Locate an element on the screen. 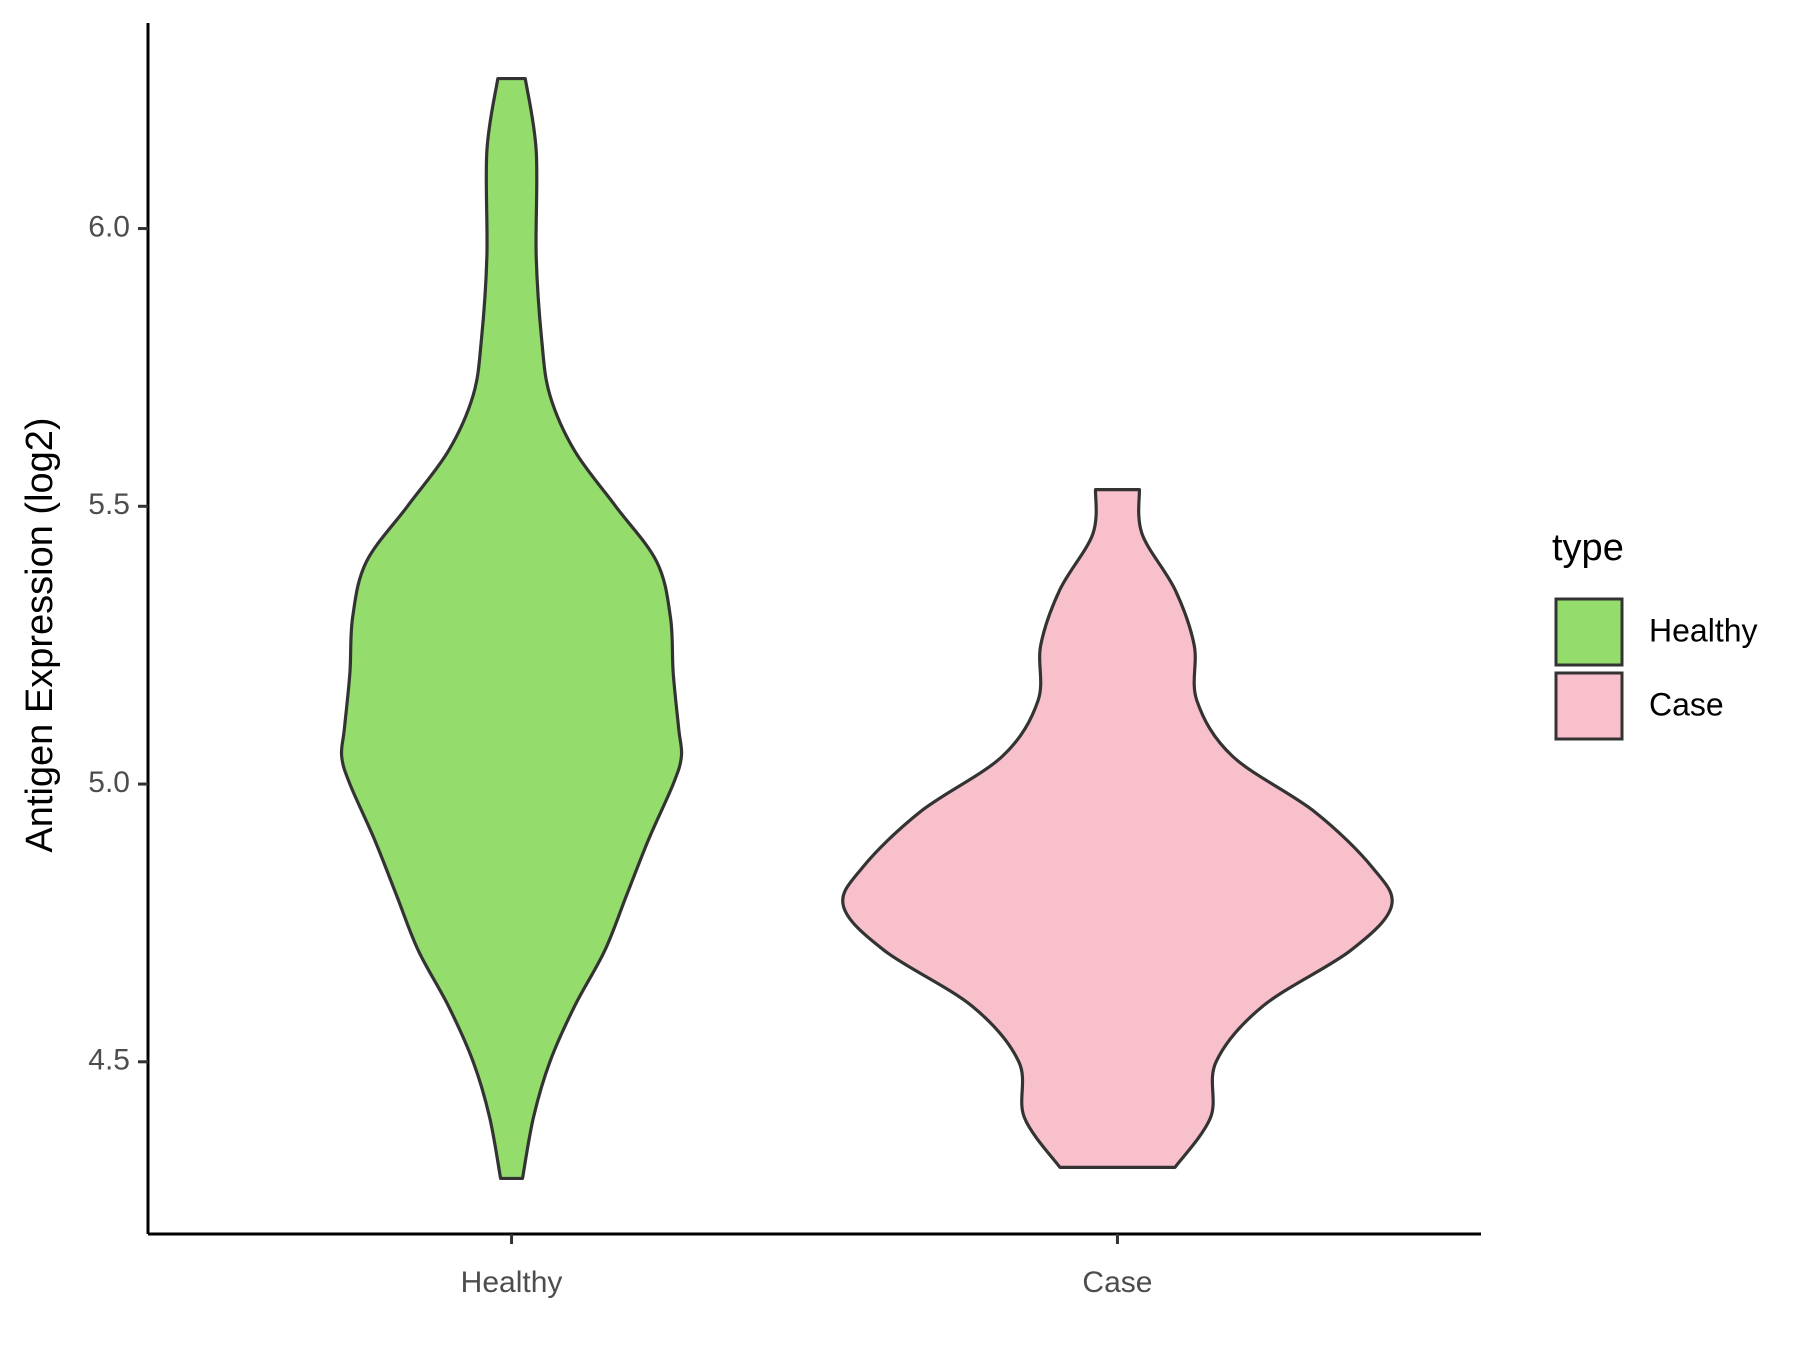  legend-label: Case is located at coordinates (1686, 704).